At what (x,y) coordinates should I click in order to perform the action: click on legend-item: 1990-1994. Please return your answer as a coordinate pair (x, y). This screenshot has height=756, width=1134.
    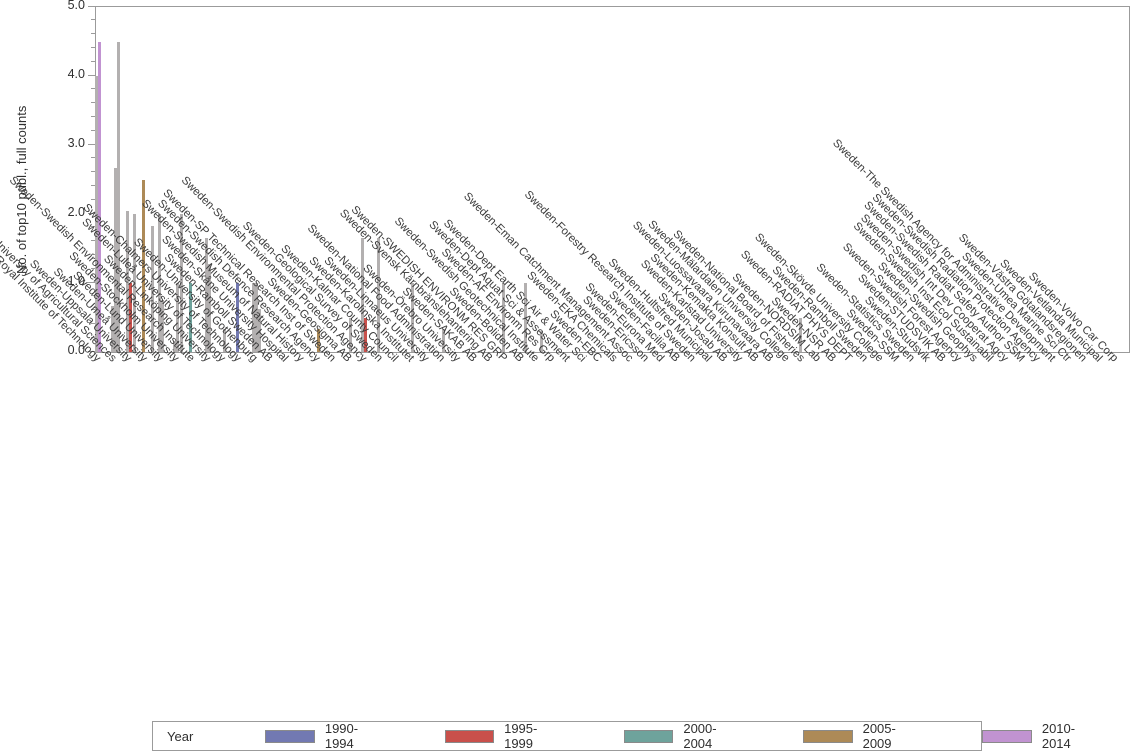
    Looking at the image, I should click on (318, 736).